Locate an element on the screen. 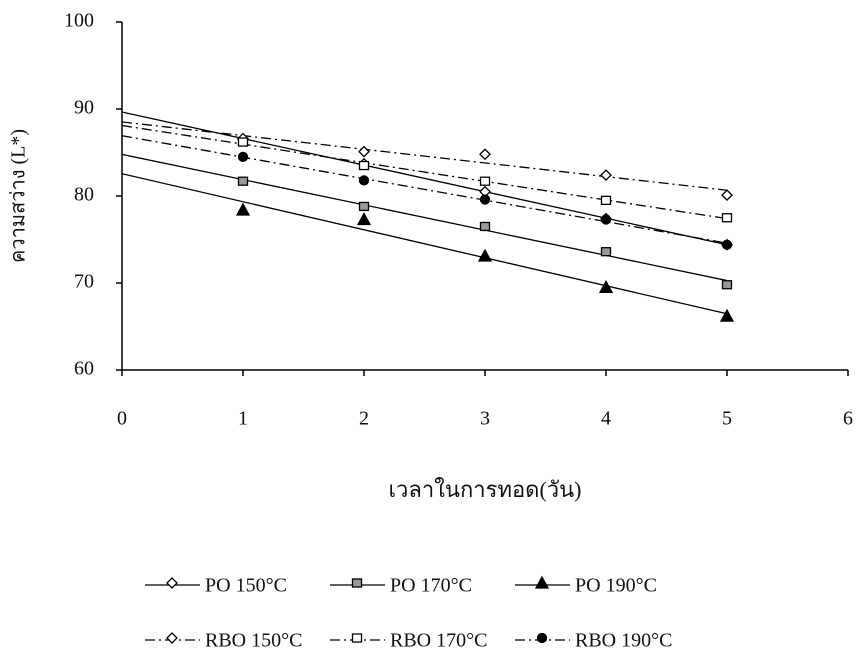 The width and height of the screenshot is (860, 665). x-axis-label: เวลาในการทอด(วัน) is located at coordinates (484, 489).